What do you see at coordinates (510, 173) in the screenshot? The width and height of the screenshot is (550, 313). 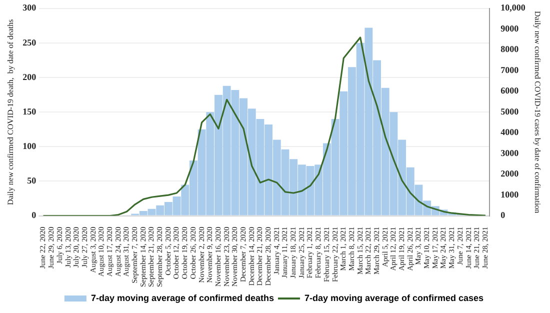 I see `y2-tick-label: 2000` at bounding box center [510, 173].